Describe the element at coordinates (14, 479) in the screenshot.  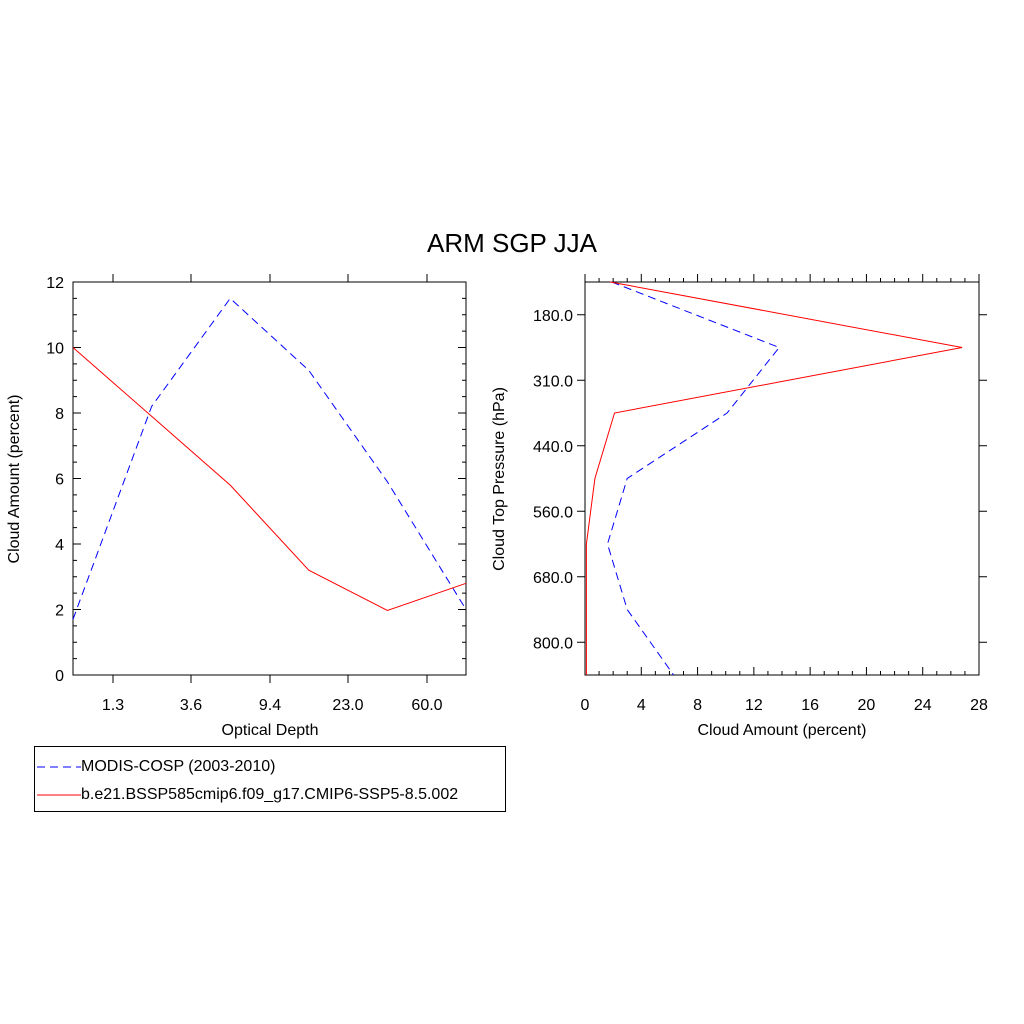
I see `left-y-axis-label: Cloud Amount (percent)` at that location.